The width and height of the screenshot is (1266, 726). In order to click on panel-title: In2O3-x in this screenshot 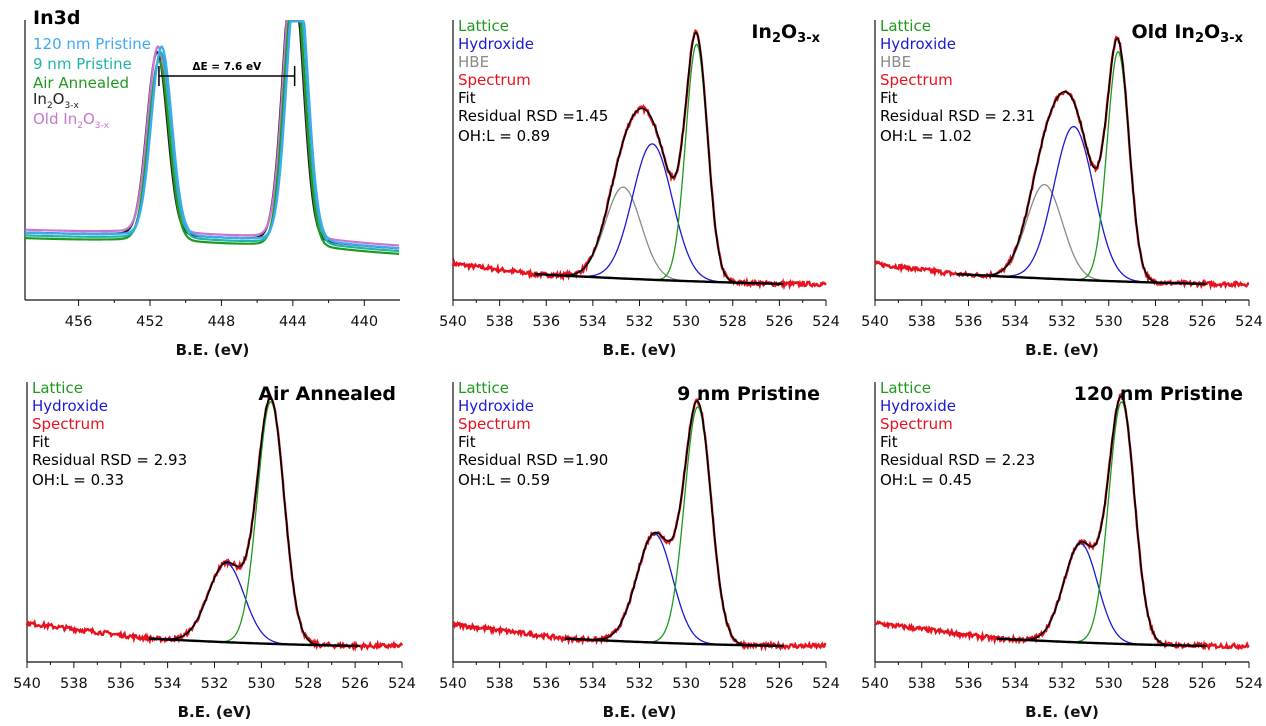, I will do `click(785, 33)`.